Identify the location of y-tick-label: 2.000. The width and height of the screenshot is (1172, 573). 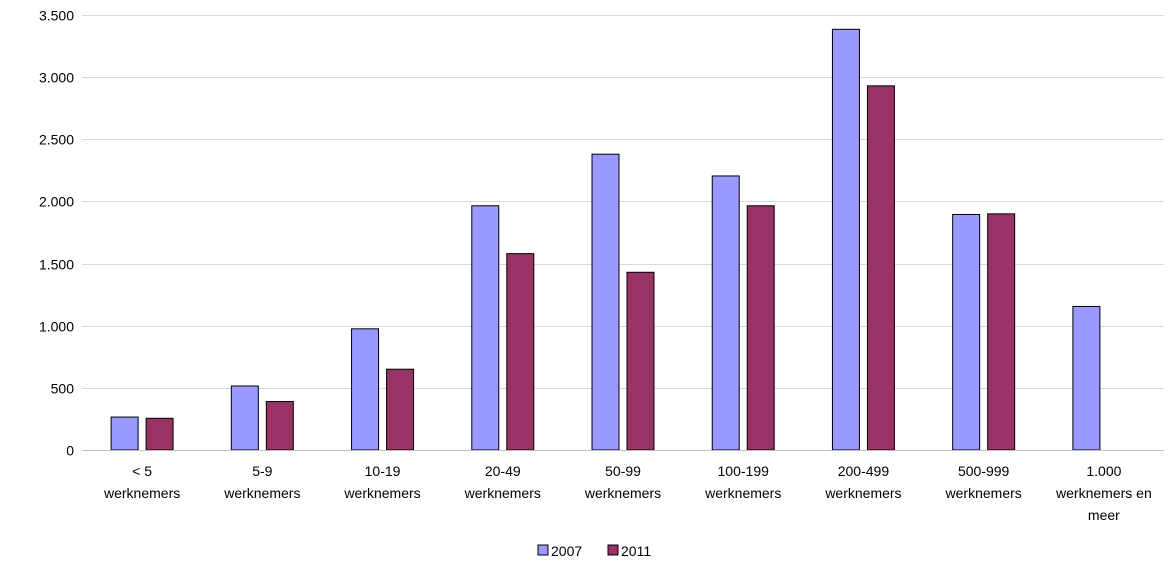
(56, 202).